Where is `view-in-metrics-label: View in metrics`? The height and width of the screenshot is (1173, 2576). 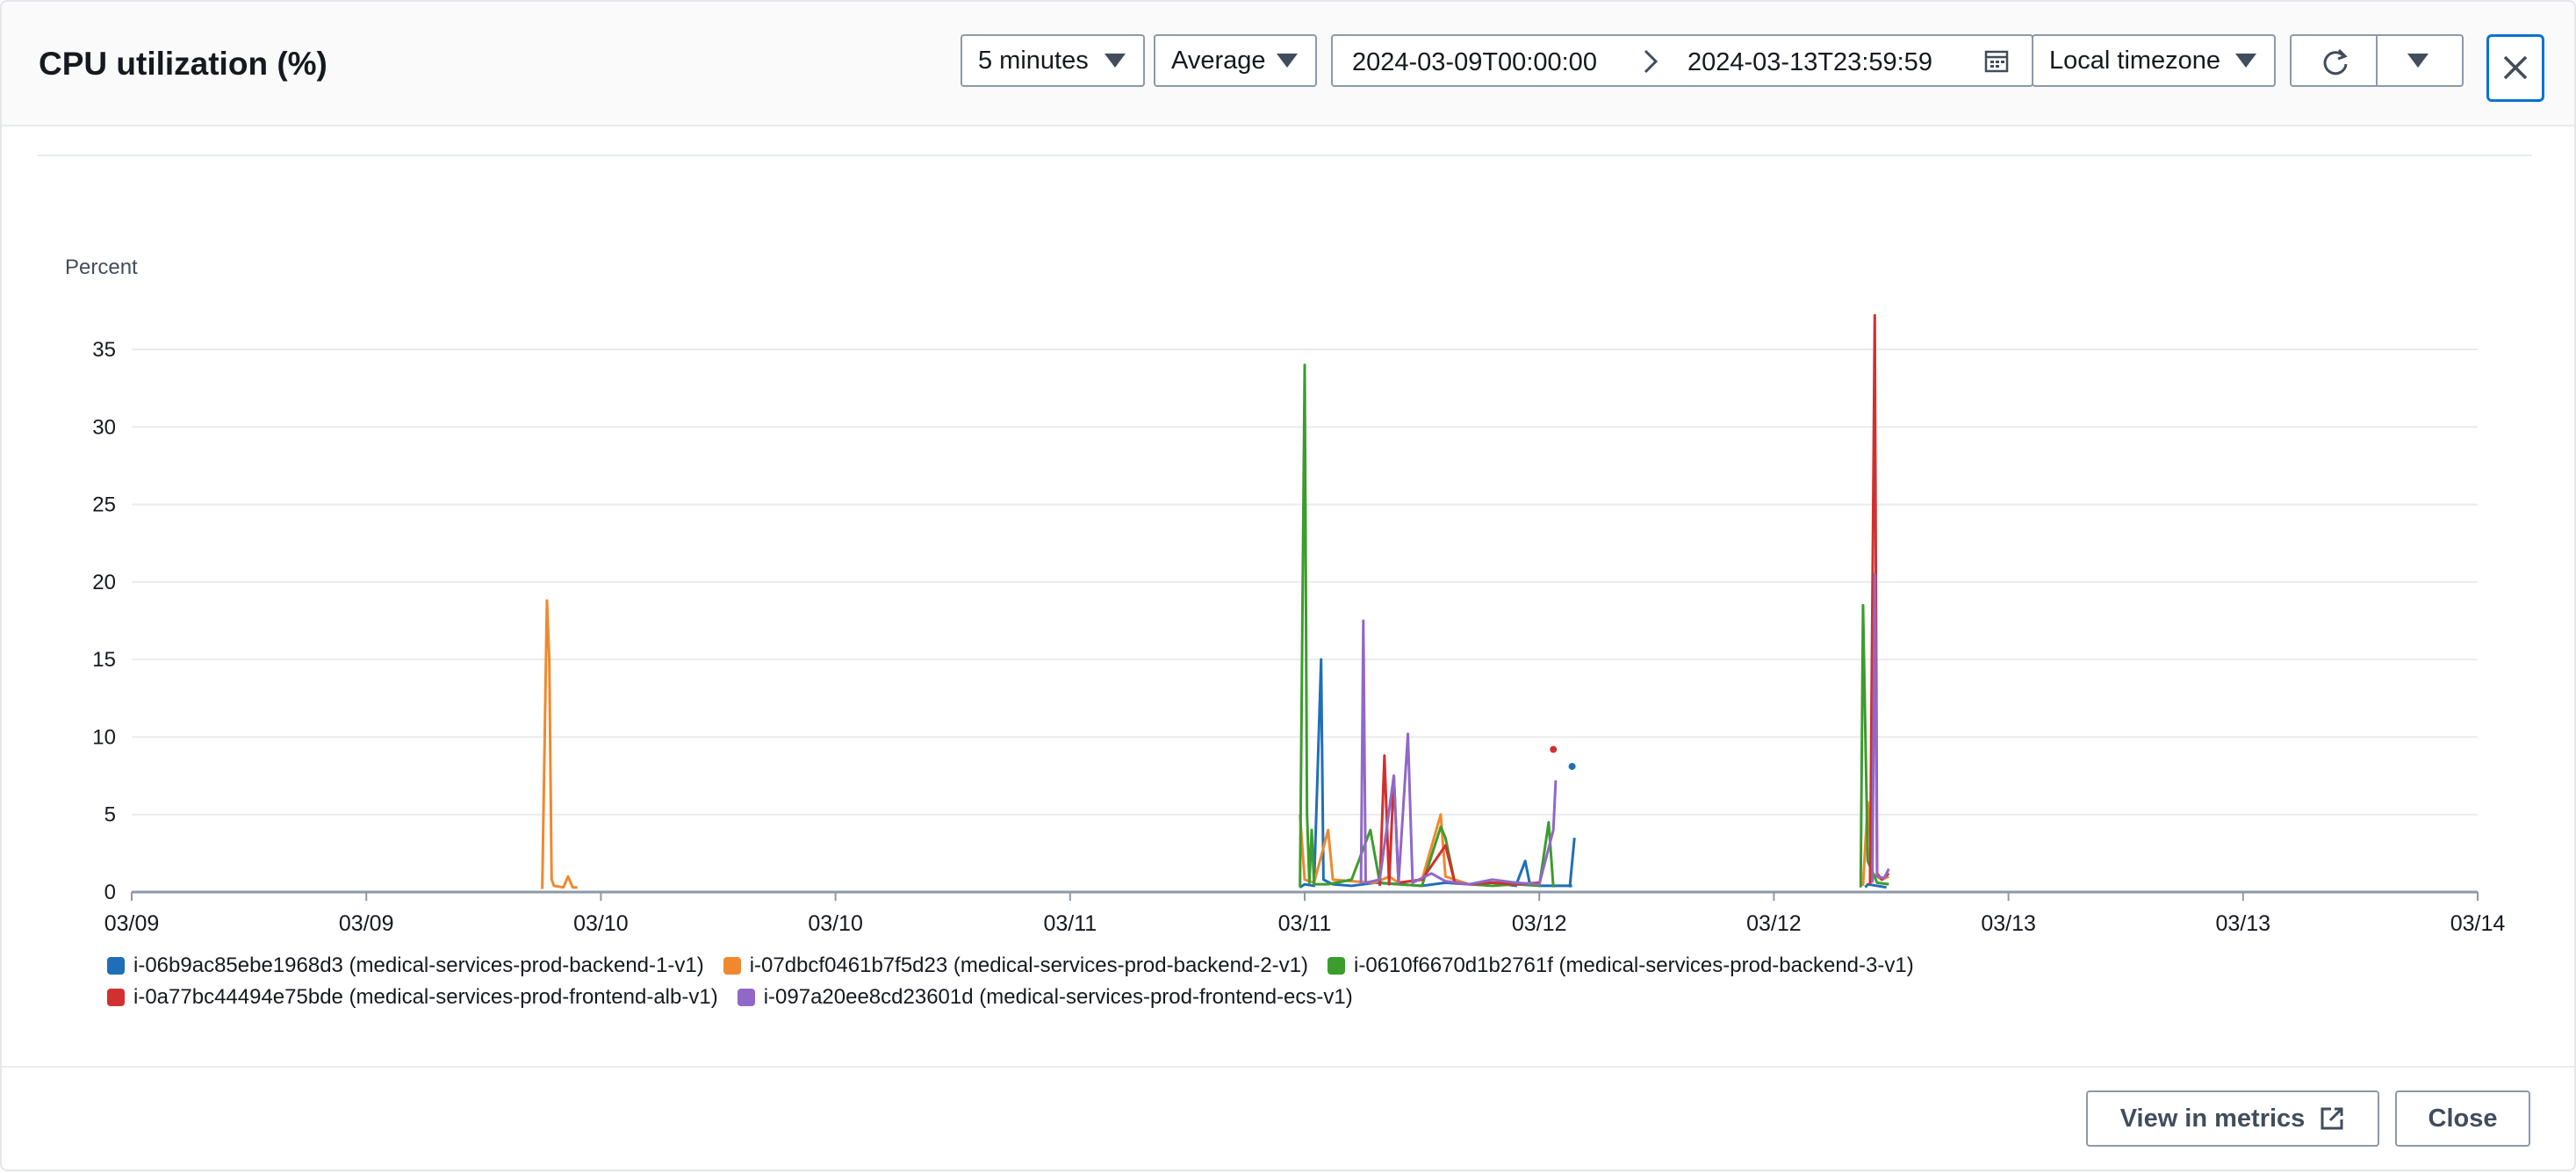 view-in-metrics-label: View in metrics is located at coordinates (2212, 1118).